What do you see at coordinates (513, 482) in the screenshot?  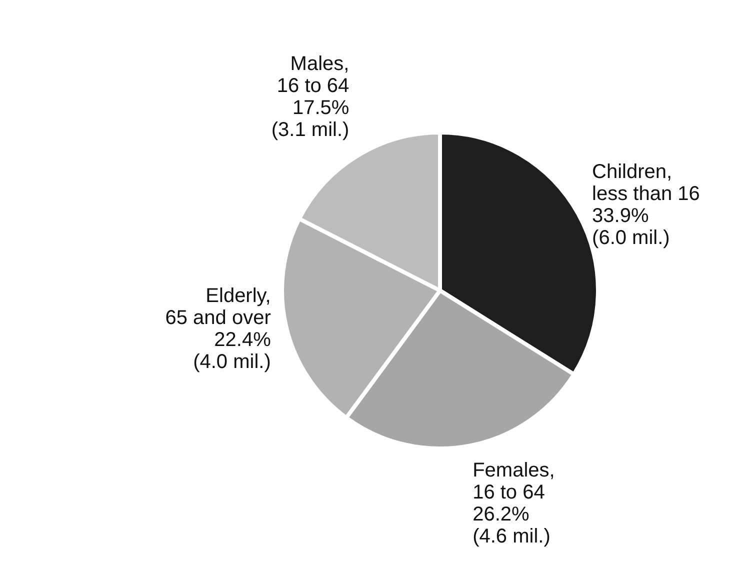 I see `slice-label: Females, 16 to 64` at bounding box center [513, 482].